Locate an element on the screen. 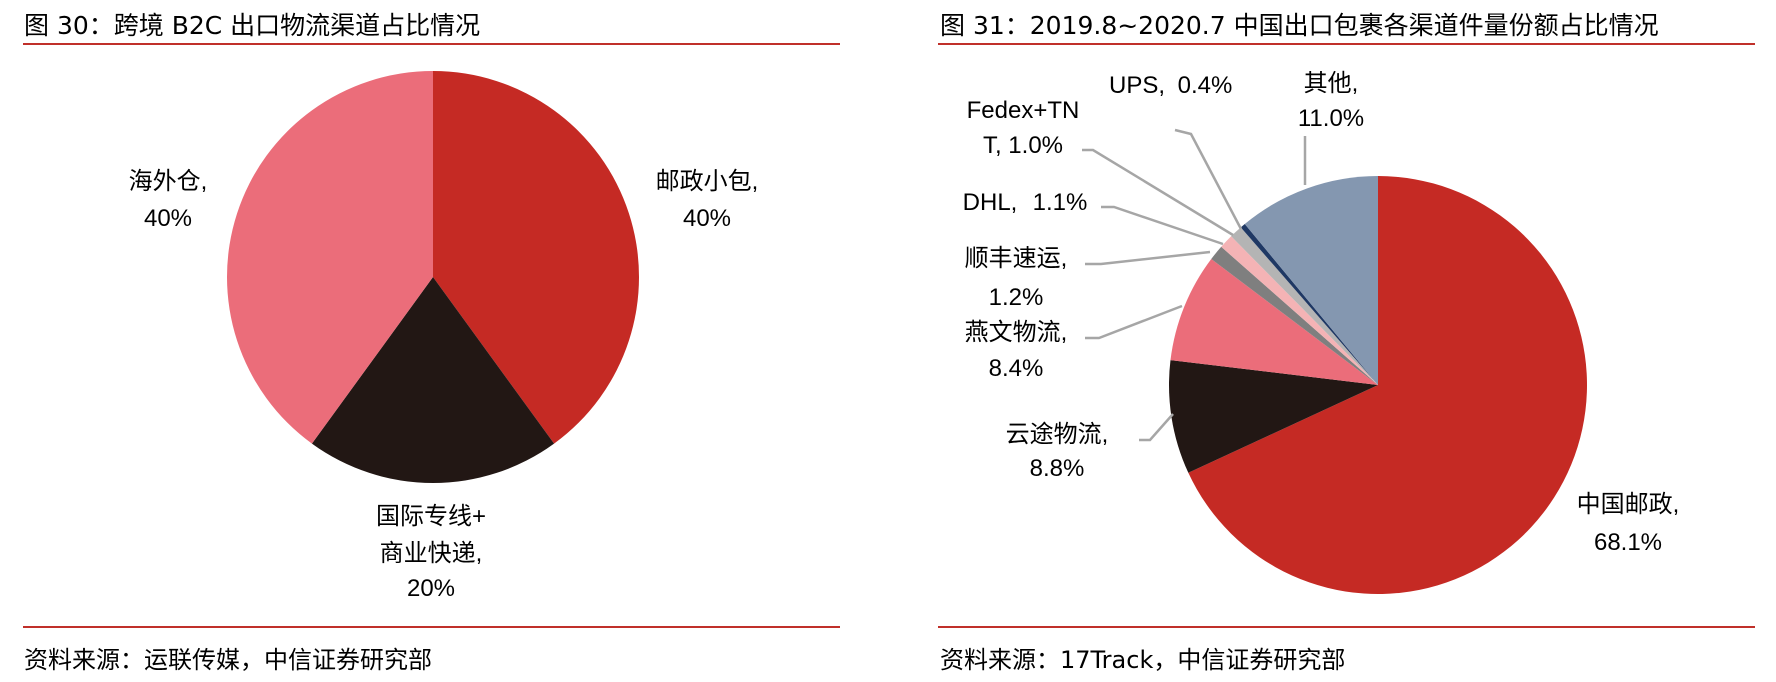 This screenshot has width=1776, height=682. label-ups: UPS, is located at coordinates (1137, 85).